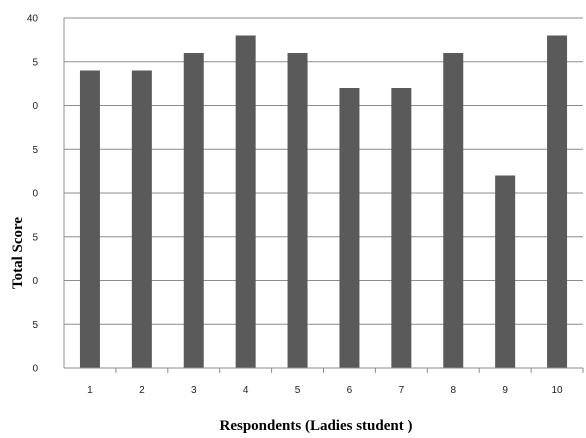 Image resolution: width=586 pixels, height=438 pixels. I want to click on x-tick-label: 2, so click(142, 390).